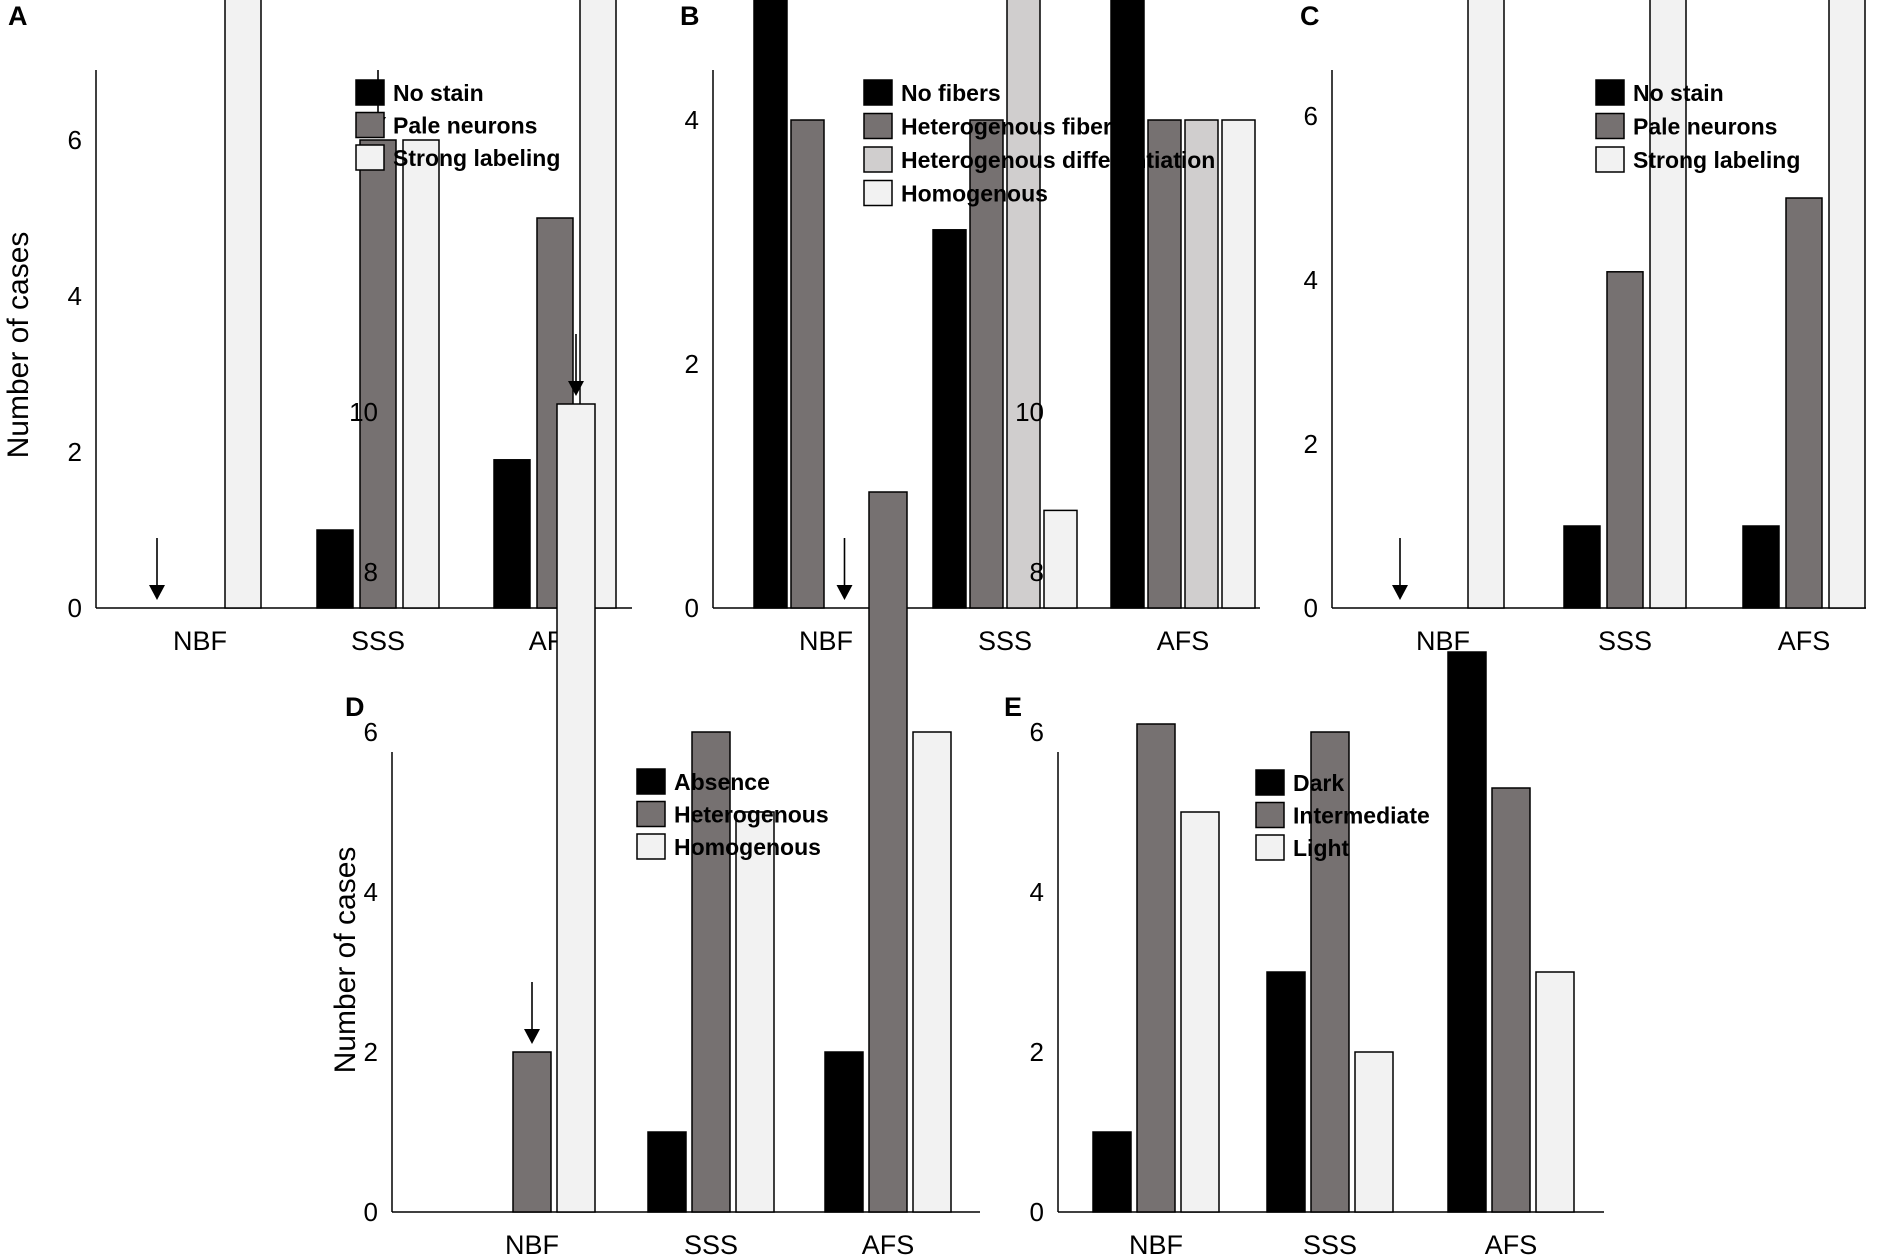  I want to click on bar-heterogenous-differentiation-afs, so click(1201, 364).